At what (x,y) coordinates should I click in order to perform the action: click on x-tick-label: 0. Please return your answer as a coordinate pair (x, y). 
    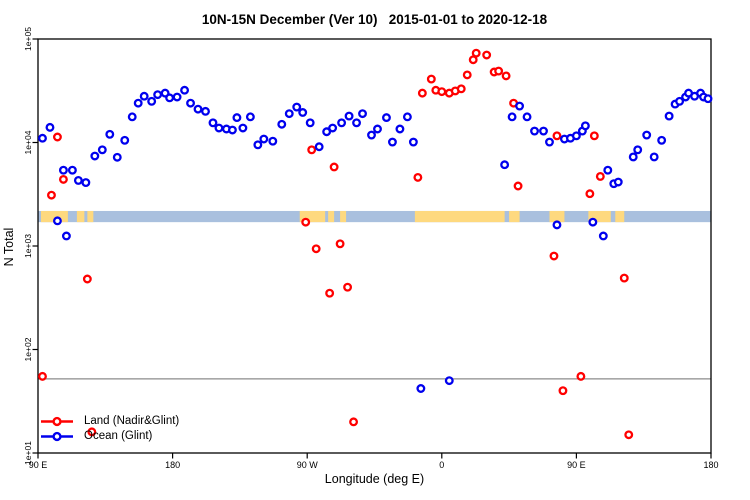
    Looking at the image, I should click on (441, 465).